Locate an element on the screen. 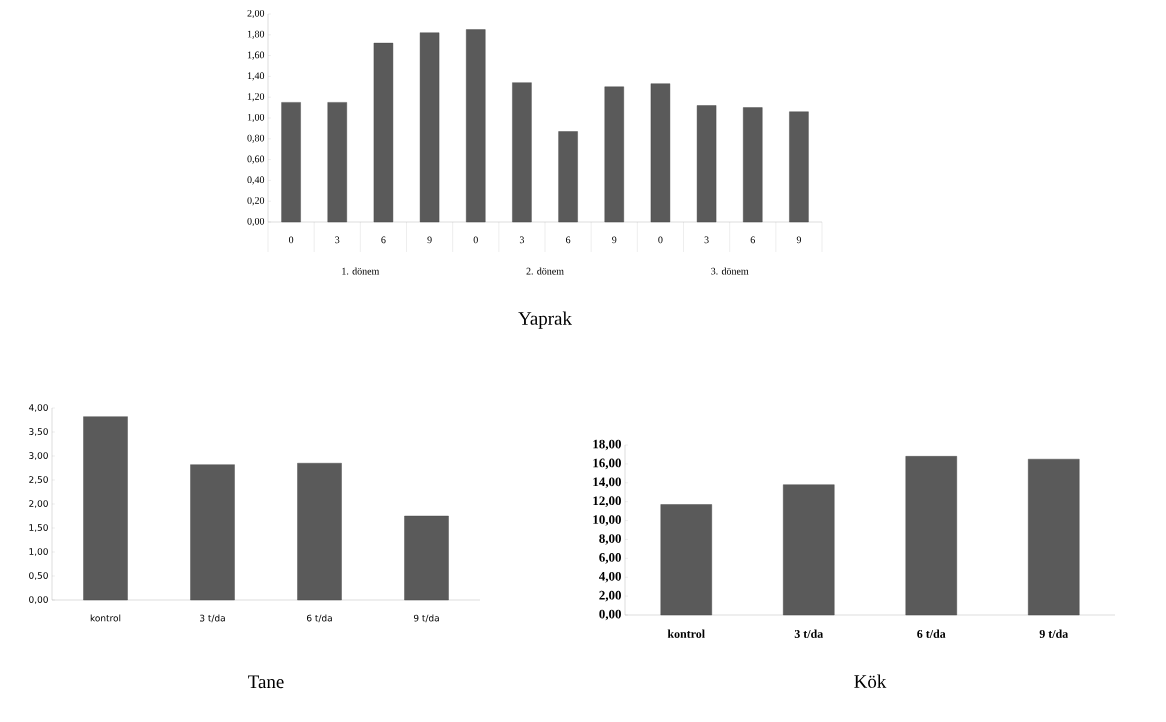  y-tick-label: 3,50 is located at coordinates (38, 432).